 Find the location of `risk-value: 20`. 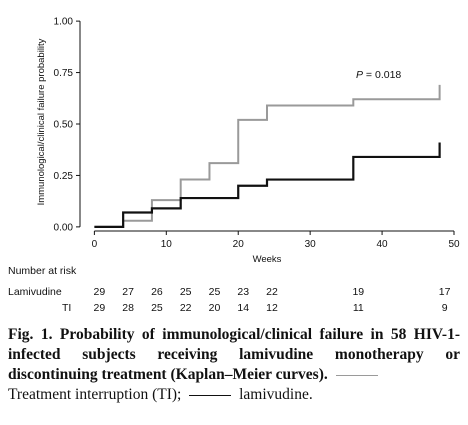

risk-value: 20 is located at coordinates (215, 308).